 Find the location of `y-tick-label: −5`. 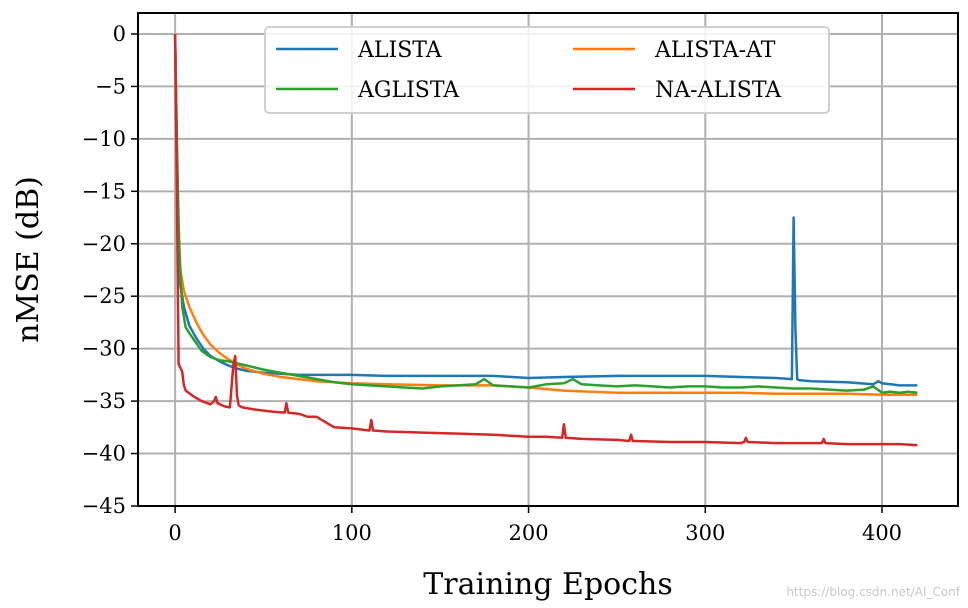

y-tick-label: −5 is located at coordinates (110, 86).